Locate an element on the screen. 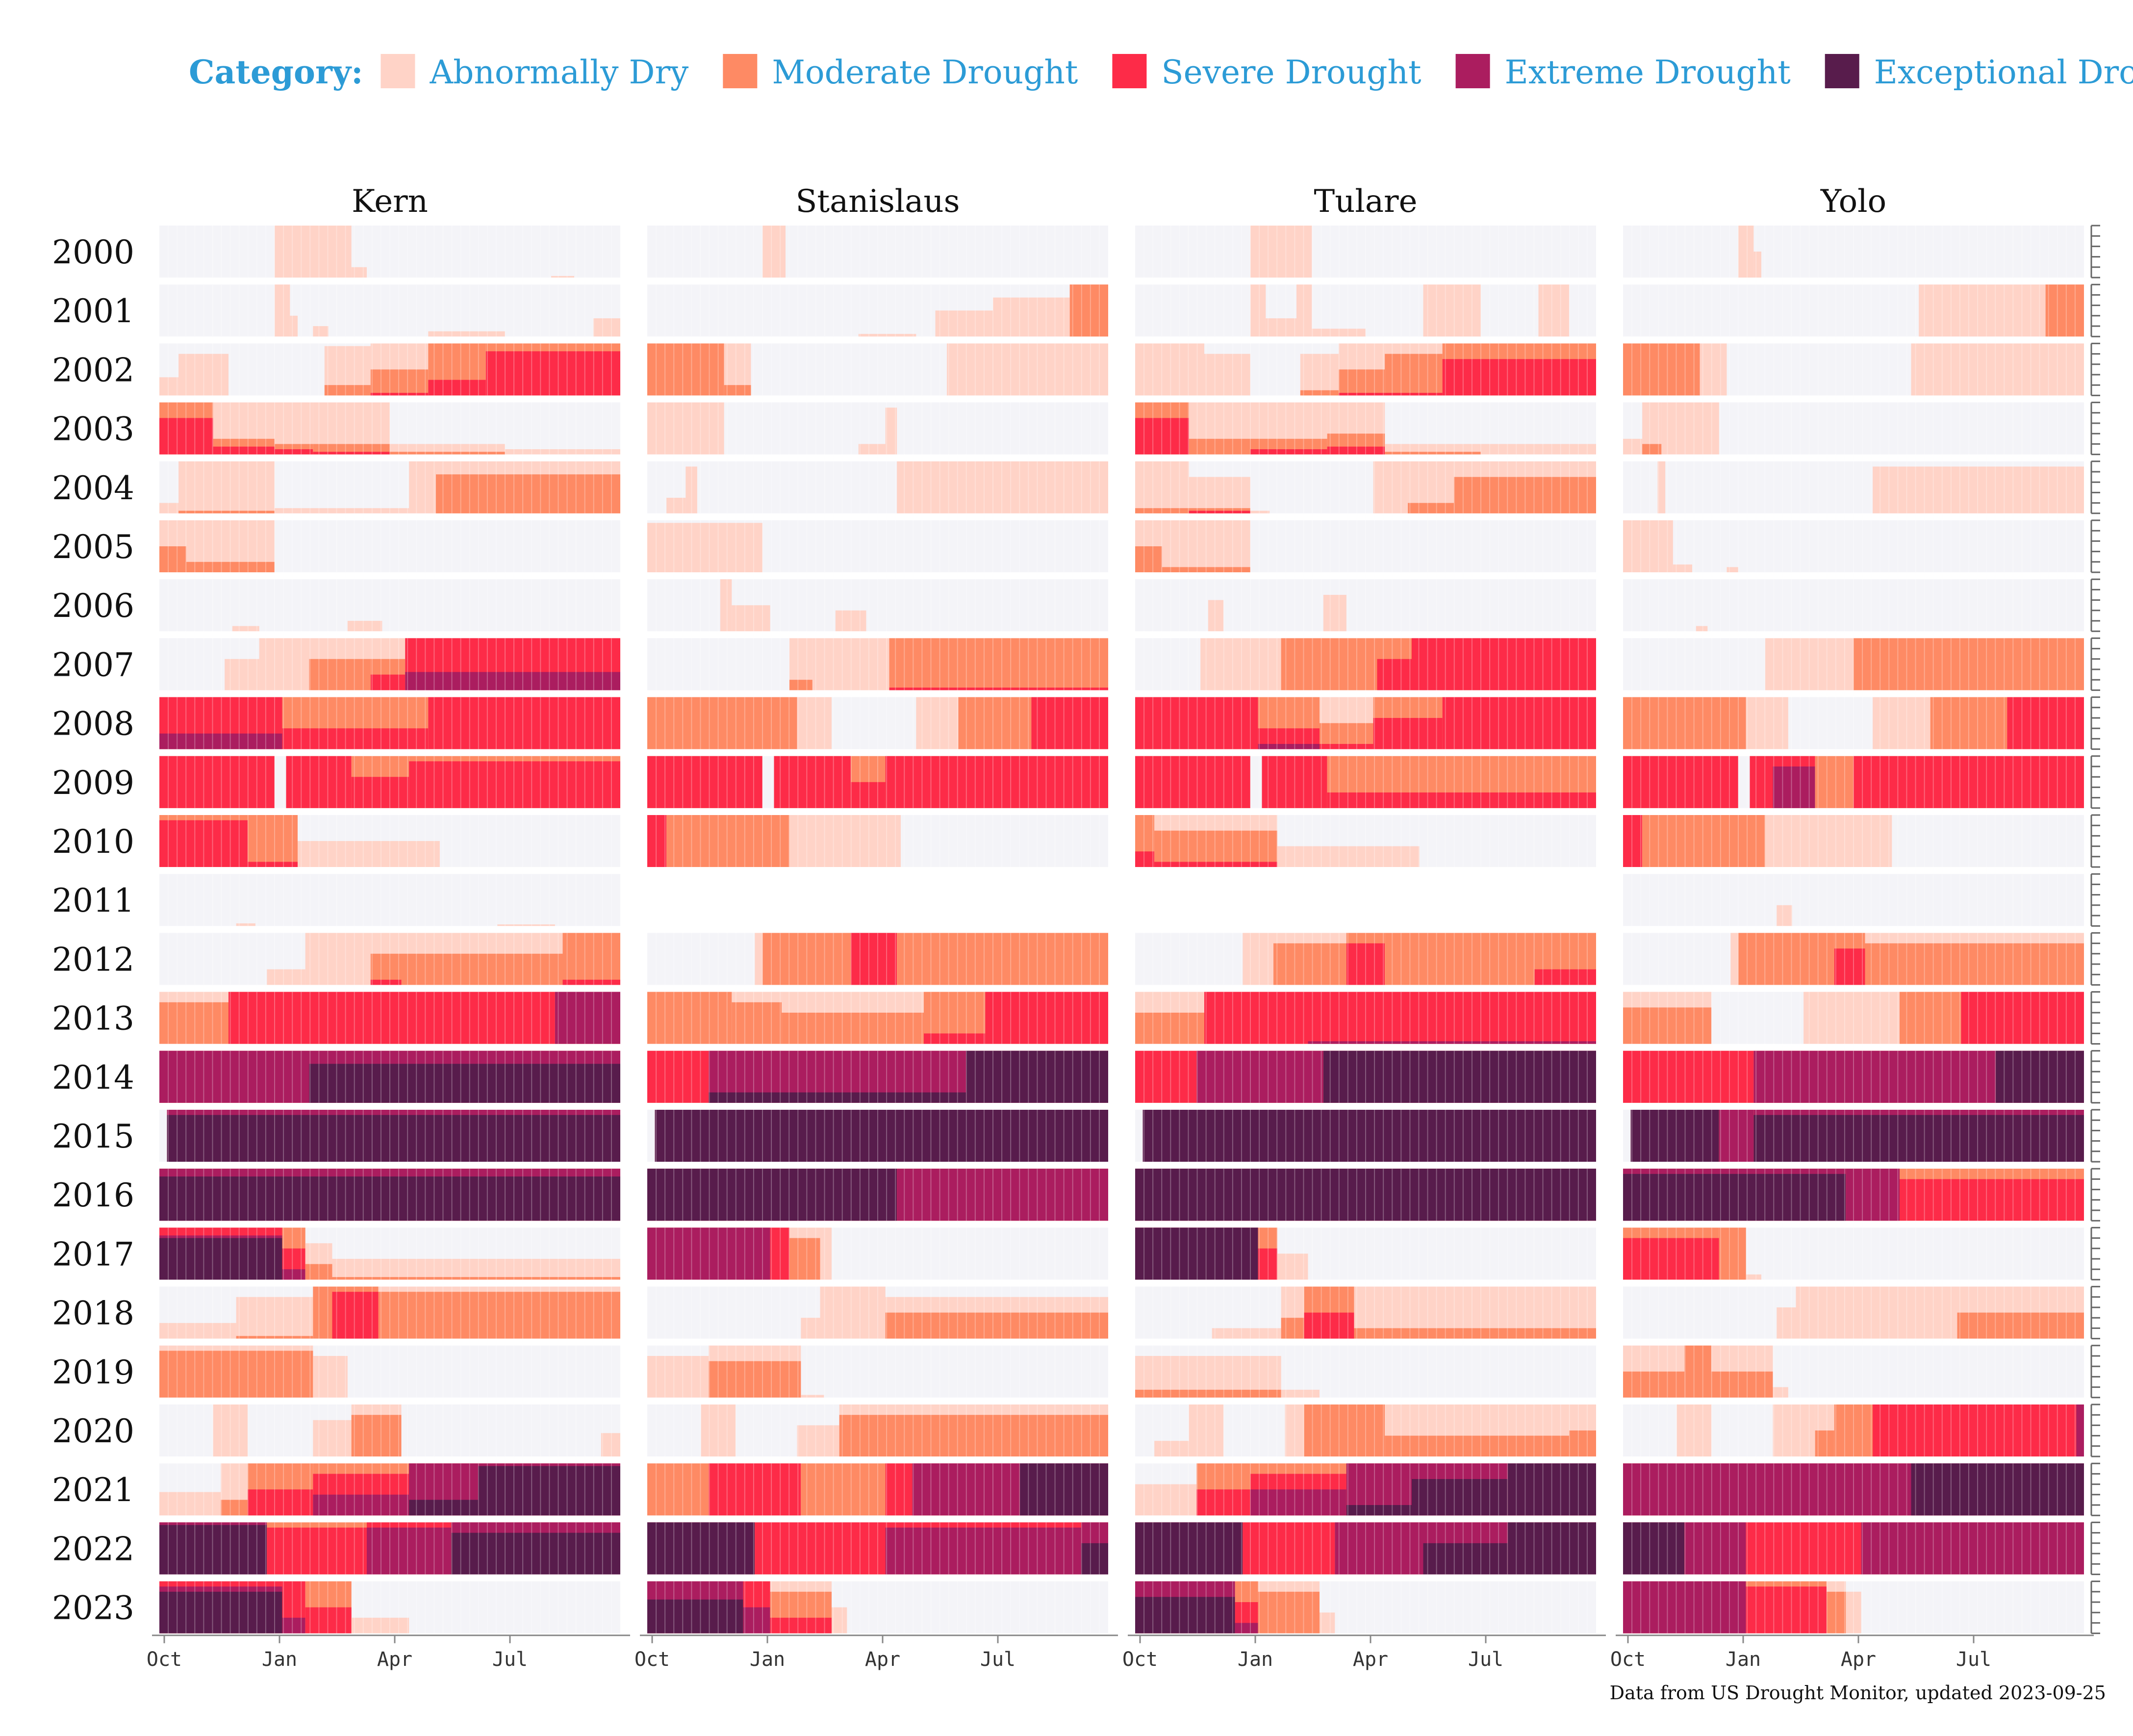 Image resolution: width=2133 pixels, height=1736 pixels. row-tulare-2021 is located at coordinates (1365, 1490).